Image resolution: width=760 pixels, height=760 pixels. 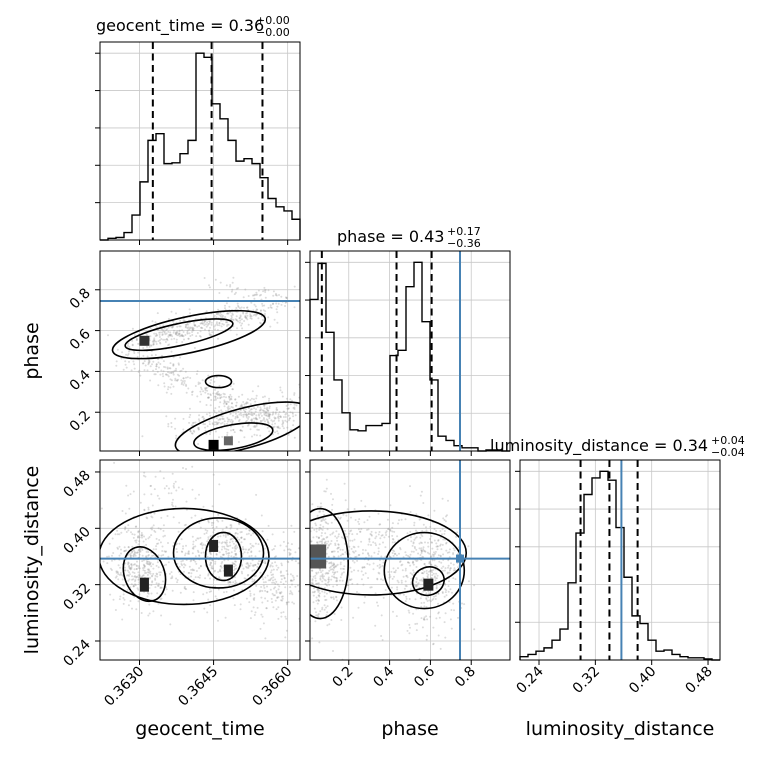 I want to click on hist-luminosity-distance-xtick-label: 0.24, so click(x=529, y=679).